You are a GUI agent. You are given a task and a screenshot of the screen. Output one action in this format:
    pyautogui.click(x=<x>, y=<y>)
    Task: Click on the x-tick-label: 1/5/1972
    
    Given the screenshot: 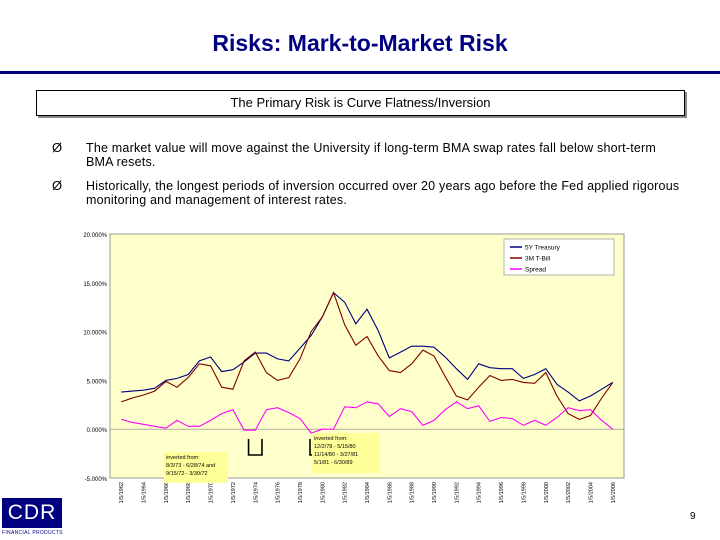 What is the action you would take?
    pyautogui.click(x=234, y=492)
    